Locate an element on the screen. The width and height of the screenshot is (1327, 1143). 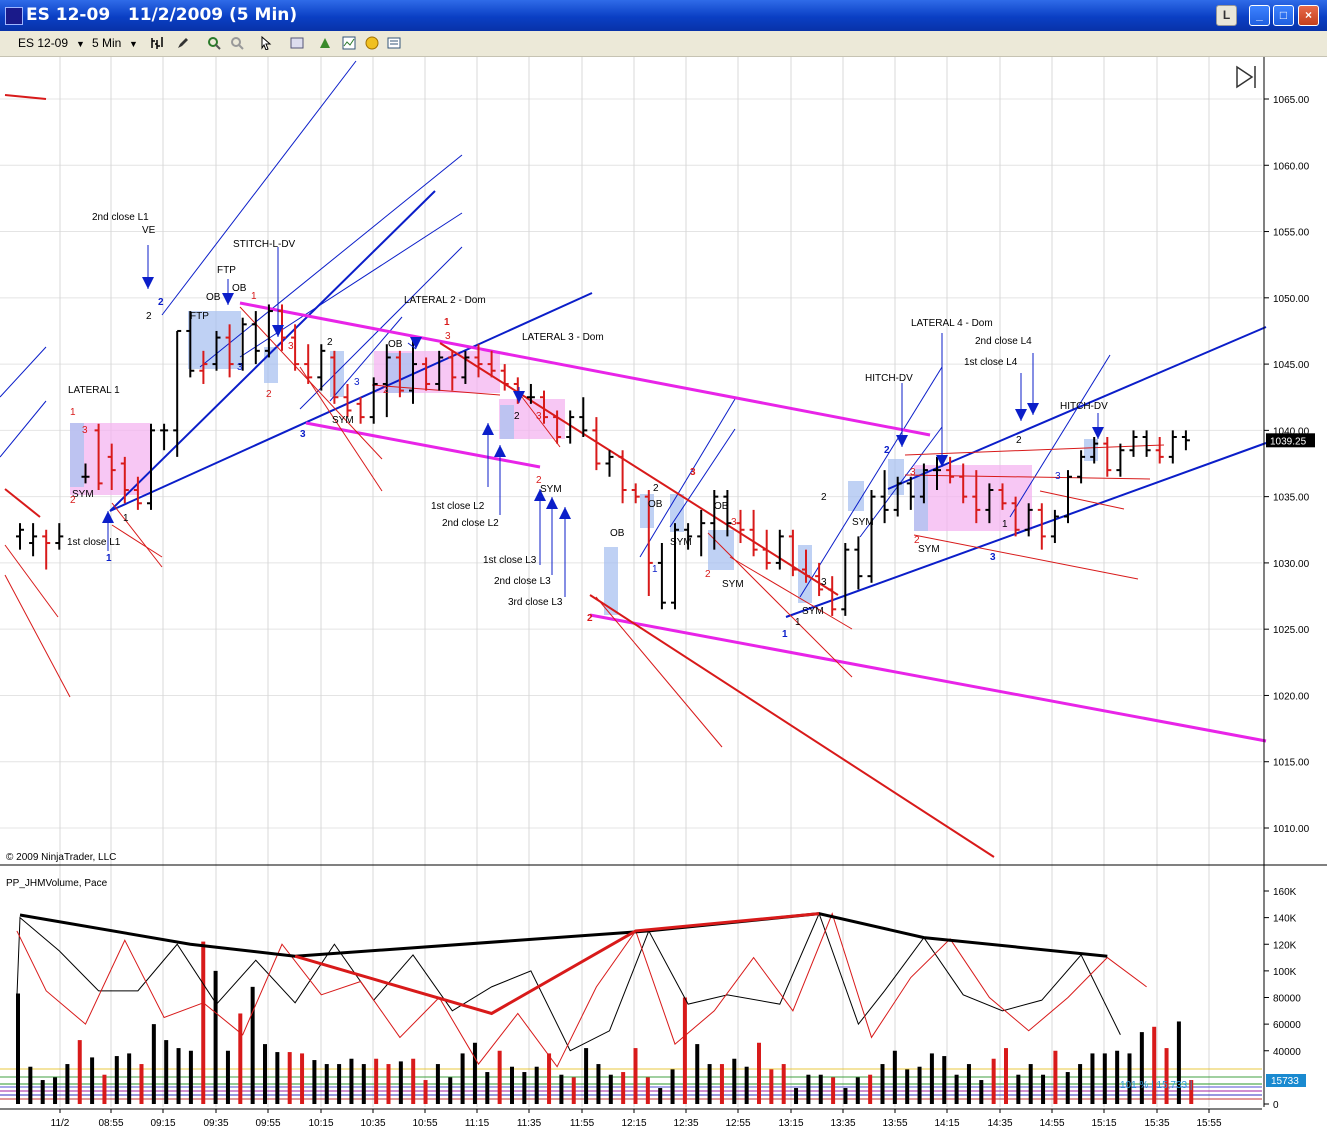
data-box-icon is located at coordinates (394, 43).